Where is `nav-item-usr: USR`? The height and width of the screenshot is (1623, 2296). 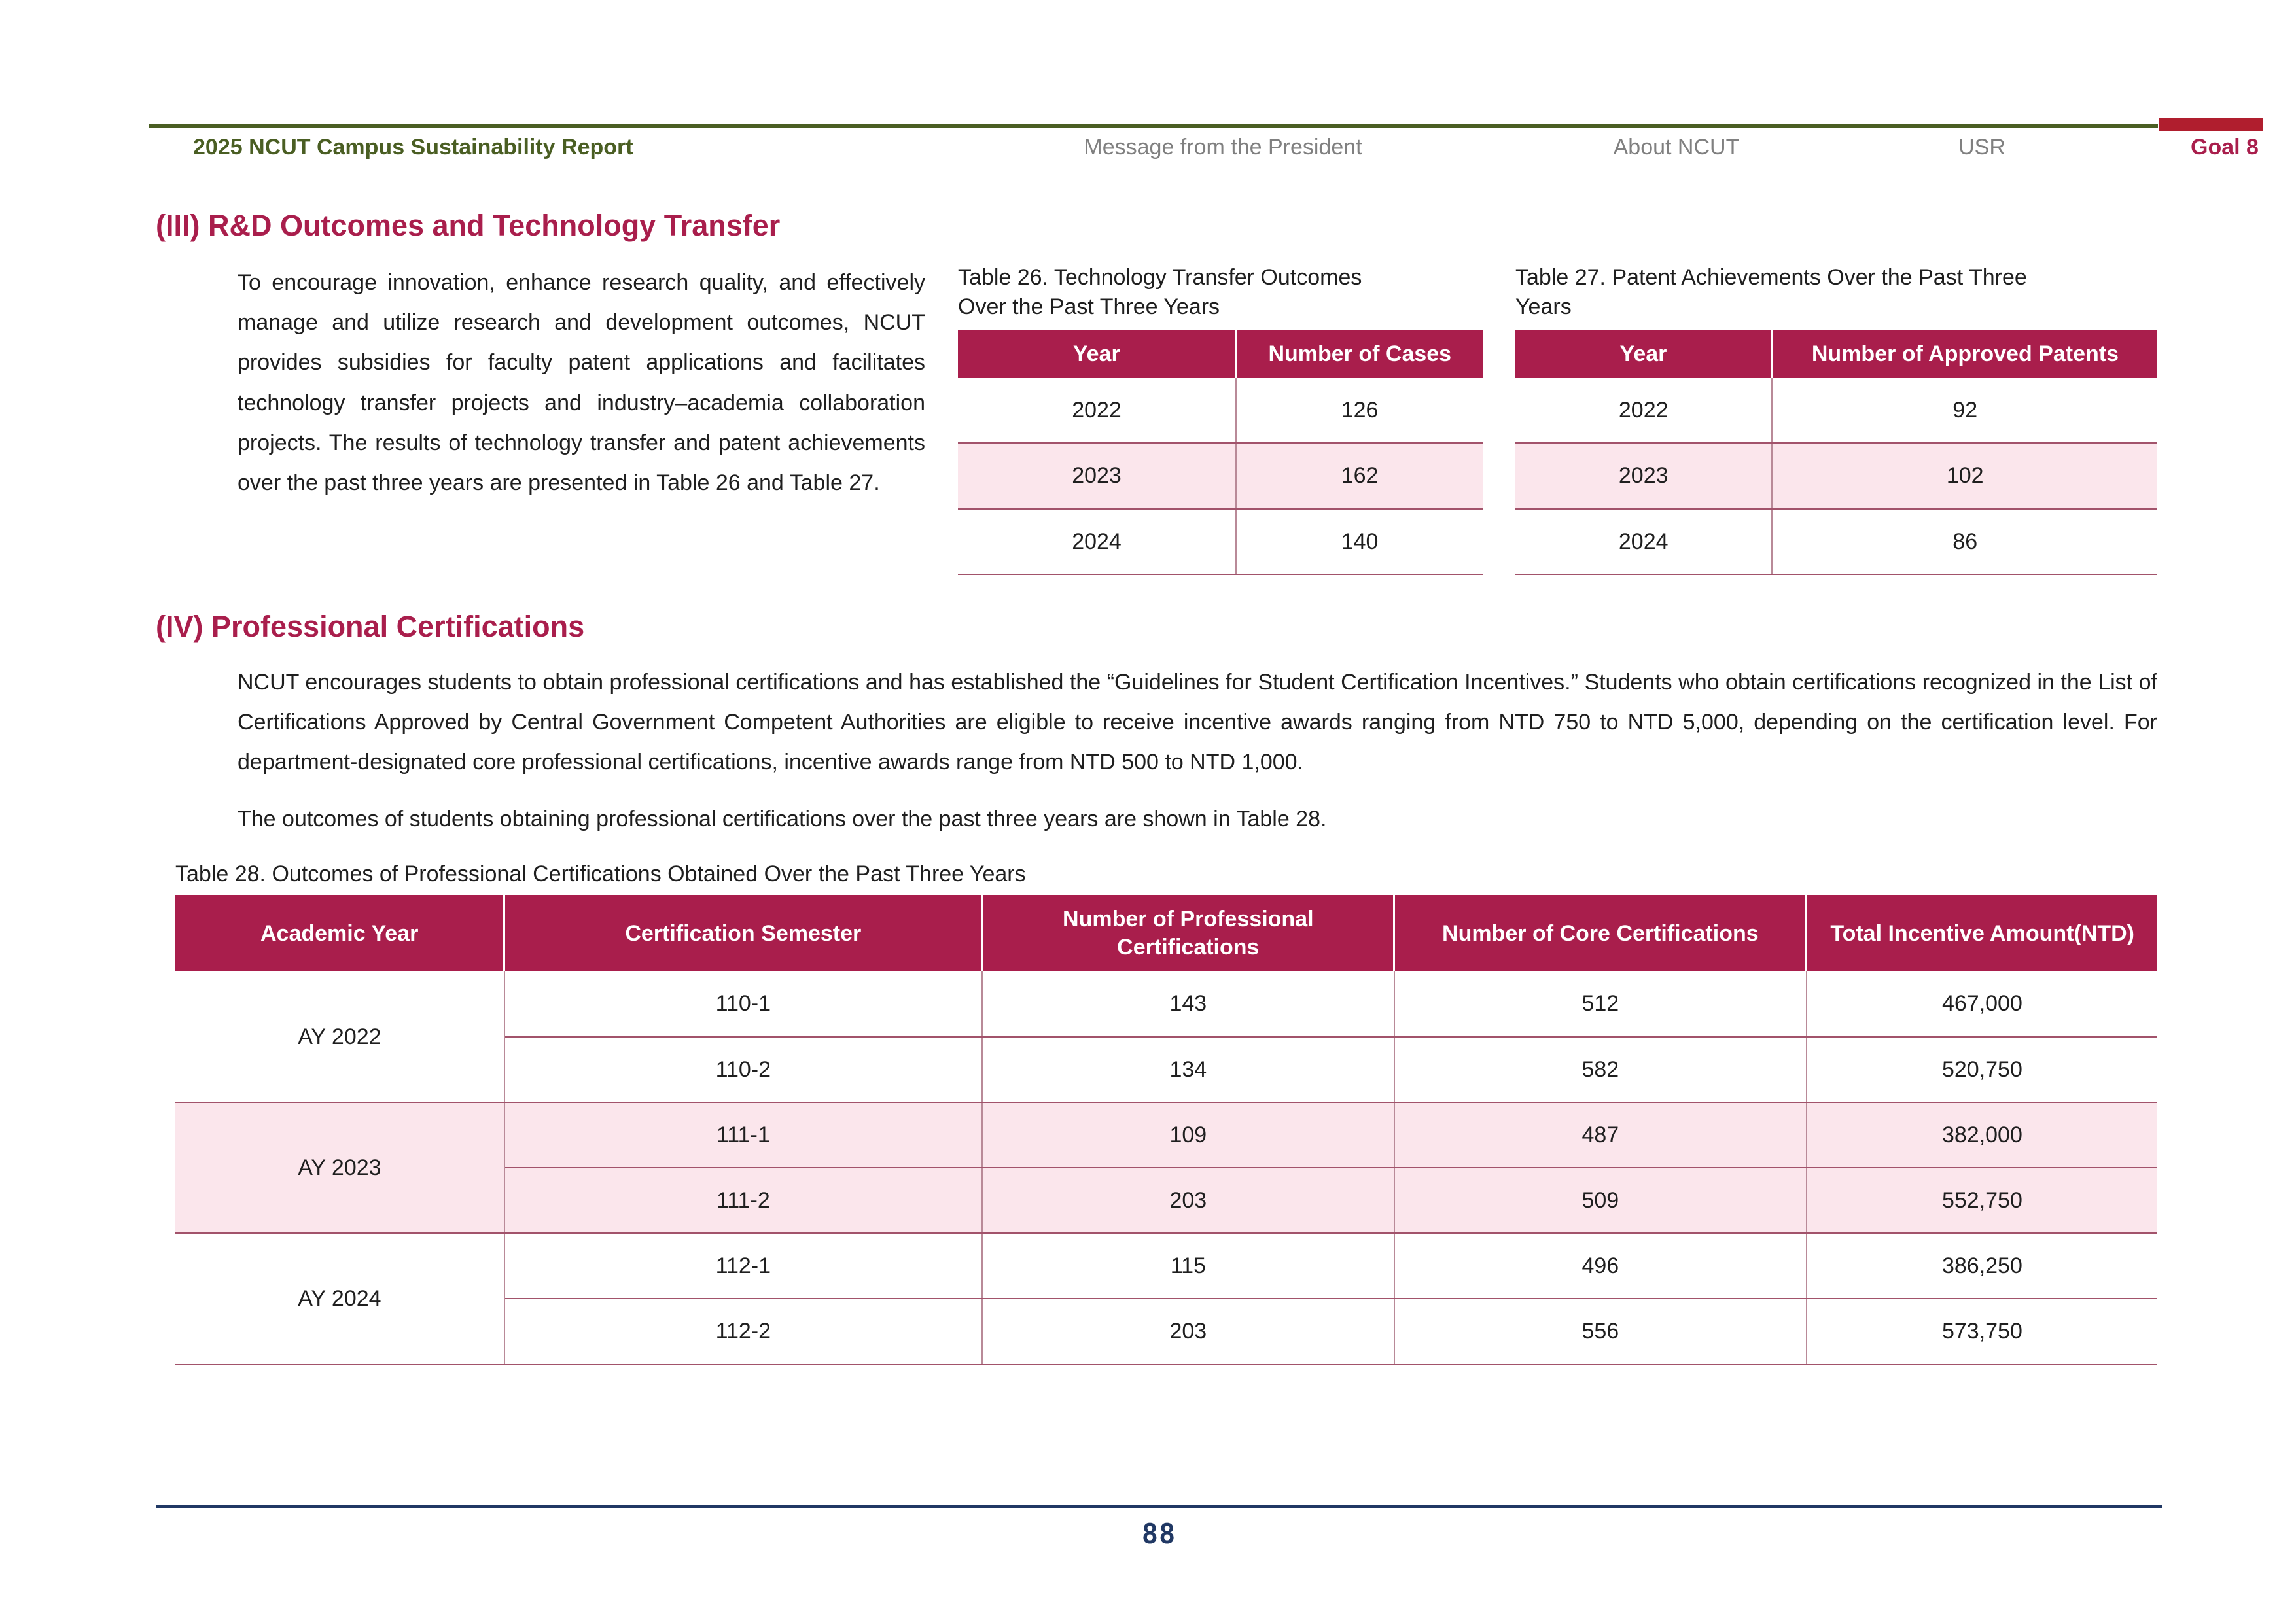 nav-item-usr: USR is located at coordinates (1982, 147).